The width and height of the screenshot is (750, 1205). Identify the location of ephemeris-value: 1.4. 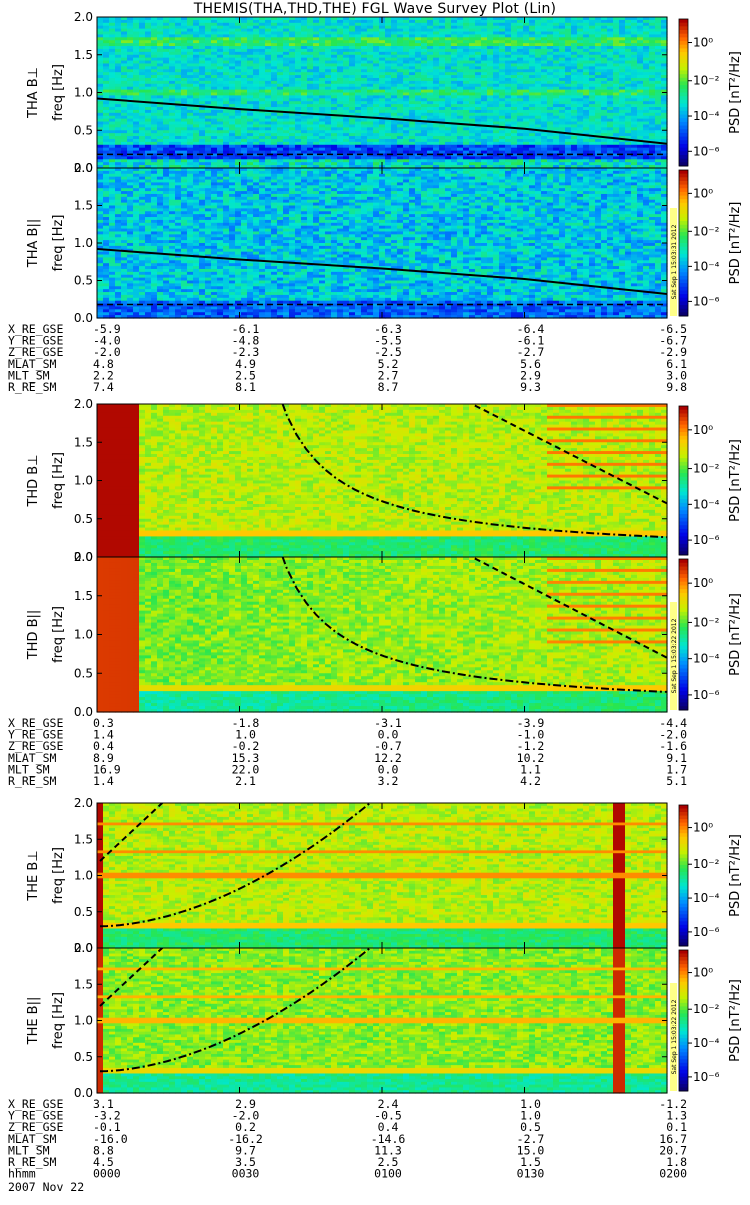
(103, 781).